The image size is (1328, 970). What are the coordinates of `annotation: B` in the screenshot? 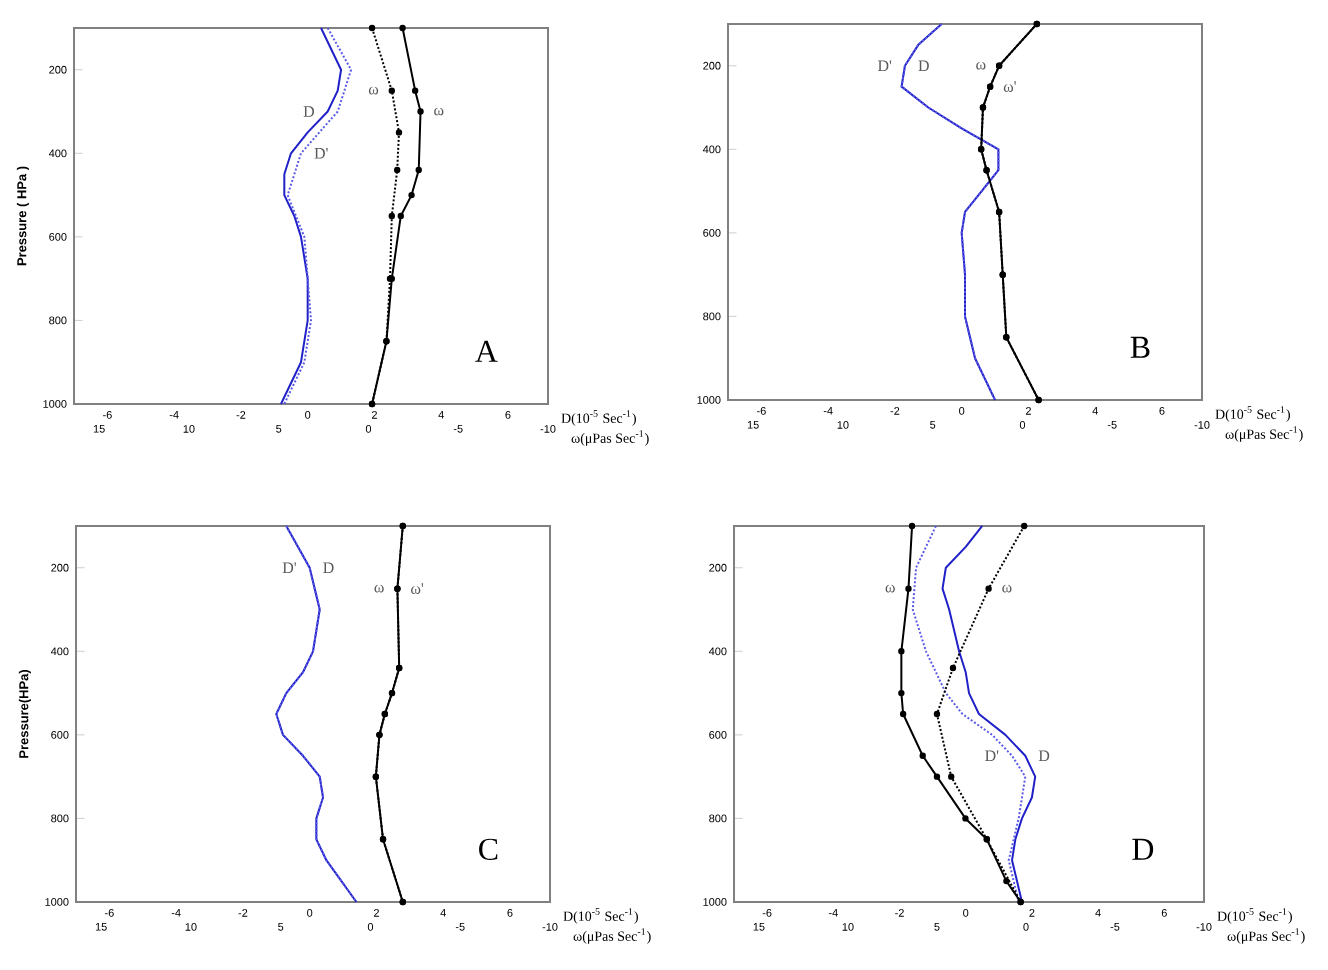 It's located at (1140, 347).